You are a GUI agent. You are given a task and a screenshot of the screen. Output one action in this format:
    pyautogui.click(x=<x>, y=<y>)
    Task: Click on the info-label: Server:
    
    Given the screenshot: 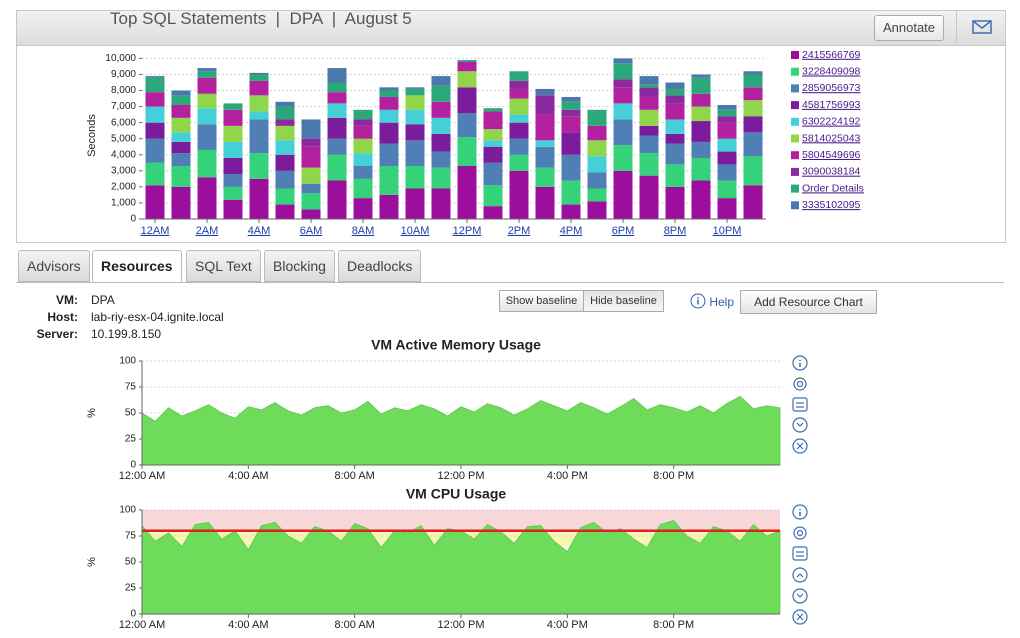 What is the action you would take?
    pyautogui.click(x=57, y=334)
    